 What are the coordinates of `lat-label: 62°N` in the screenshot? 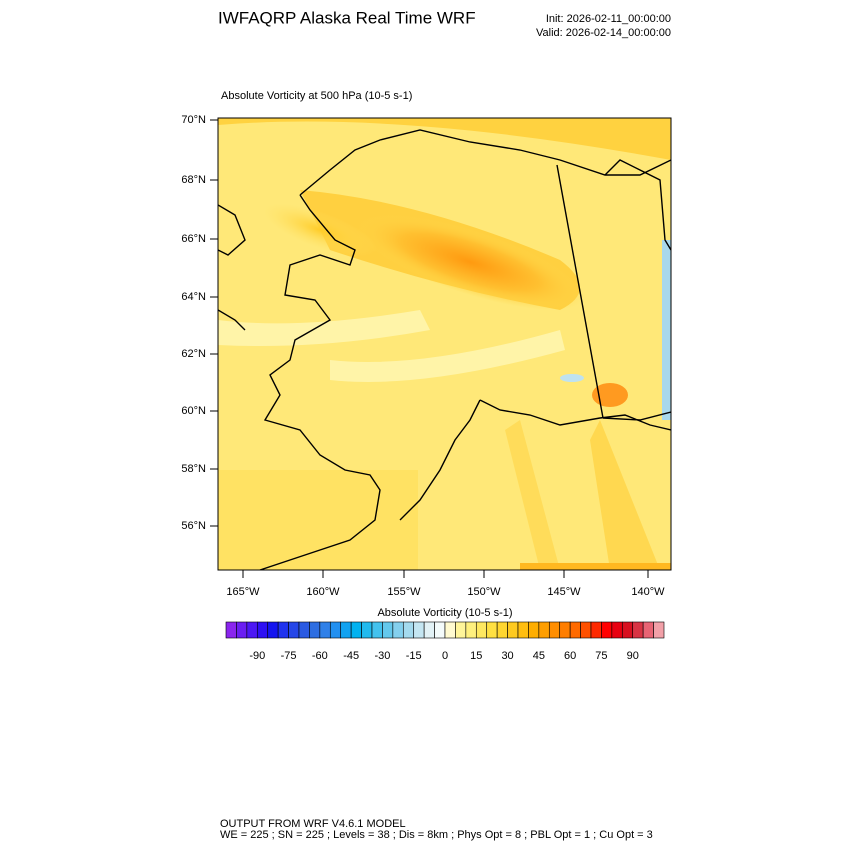 It's located at (193, 354).